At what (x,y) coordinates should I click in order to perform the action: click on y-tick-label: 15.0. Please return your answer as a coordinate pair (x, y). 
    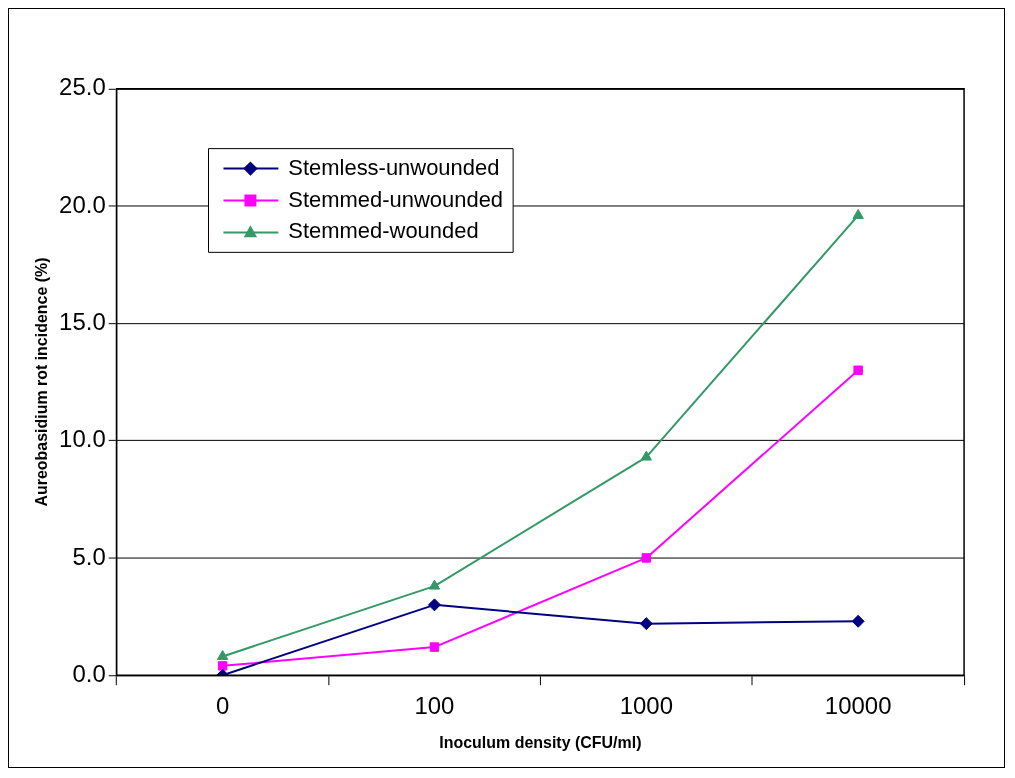
    Looking at the image, I should click on (82, 321).